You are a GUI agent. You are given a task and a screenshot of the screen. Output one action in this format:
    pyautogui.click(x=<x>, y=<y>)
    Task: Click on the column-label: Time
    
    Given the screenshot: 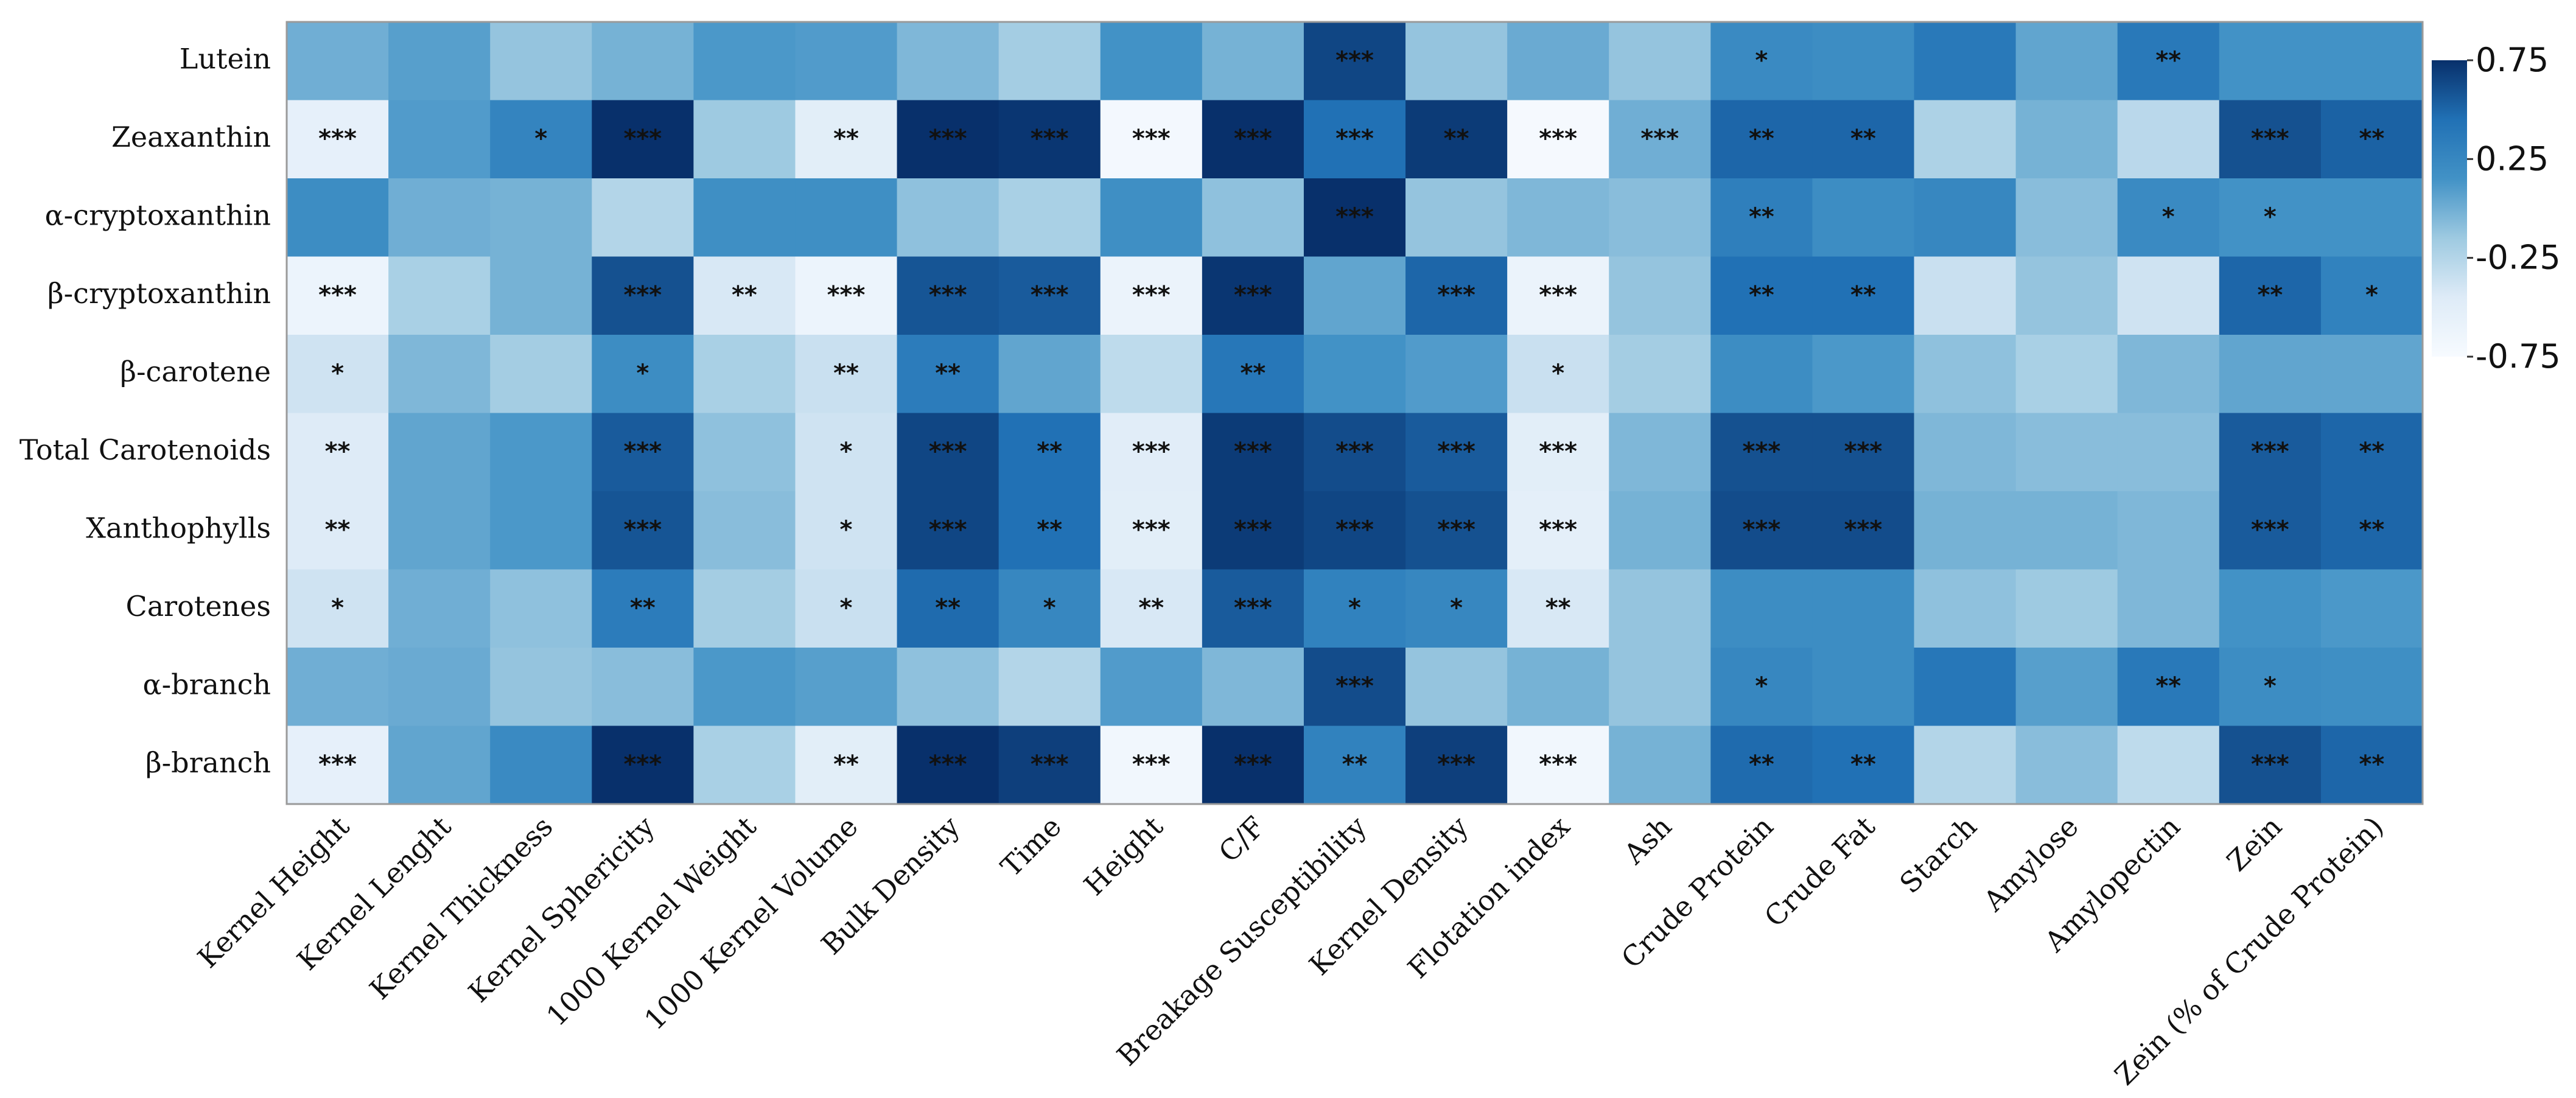 What is the action you would take?
    pyautogui.click(x=1031, y=846)
    